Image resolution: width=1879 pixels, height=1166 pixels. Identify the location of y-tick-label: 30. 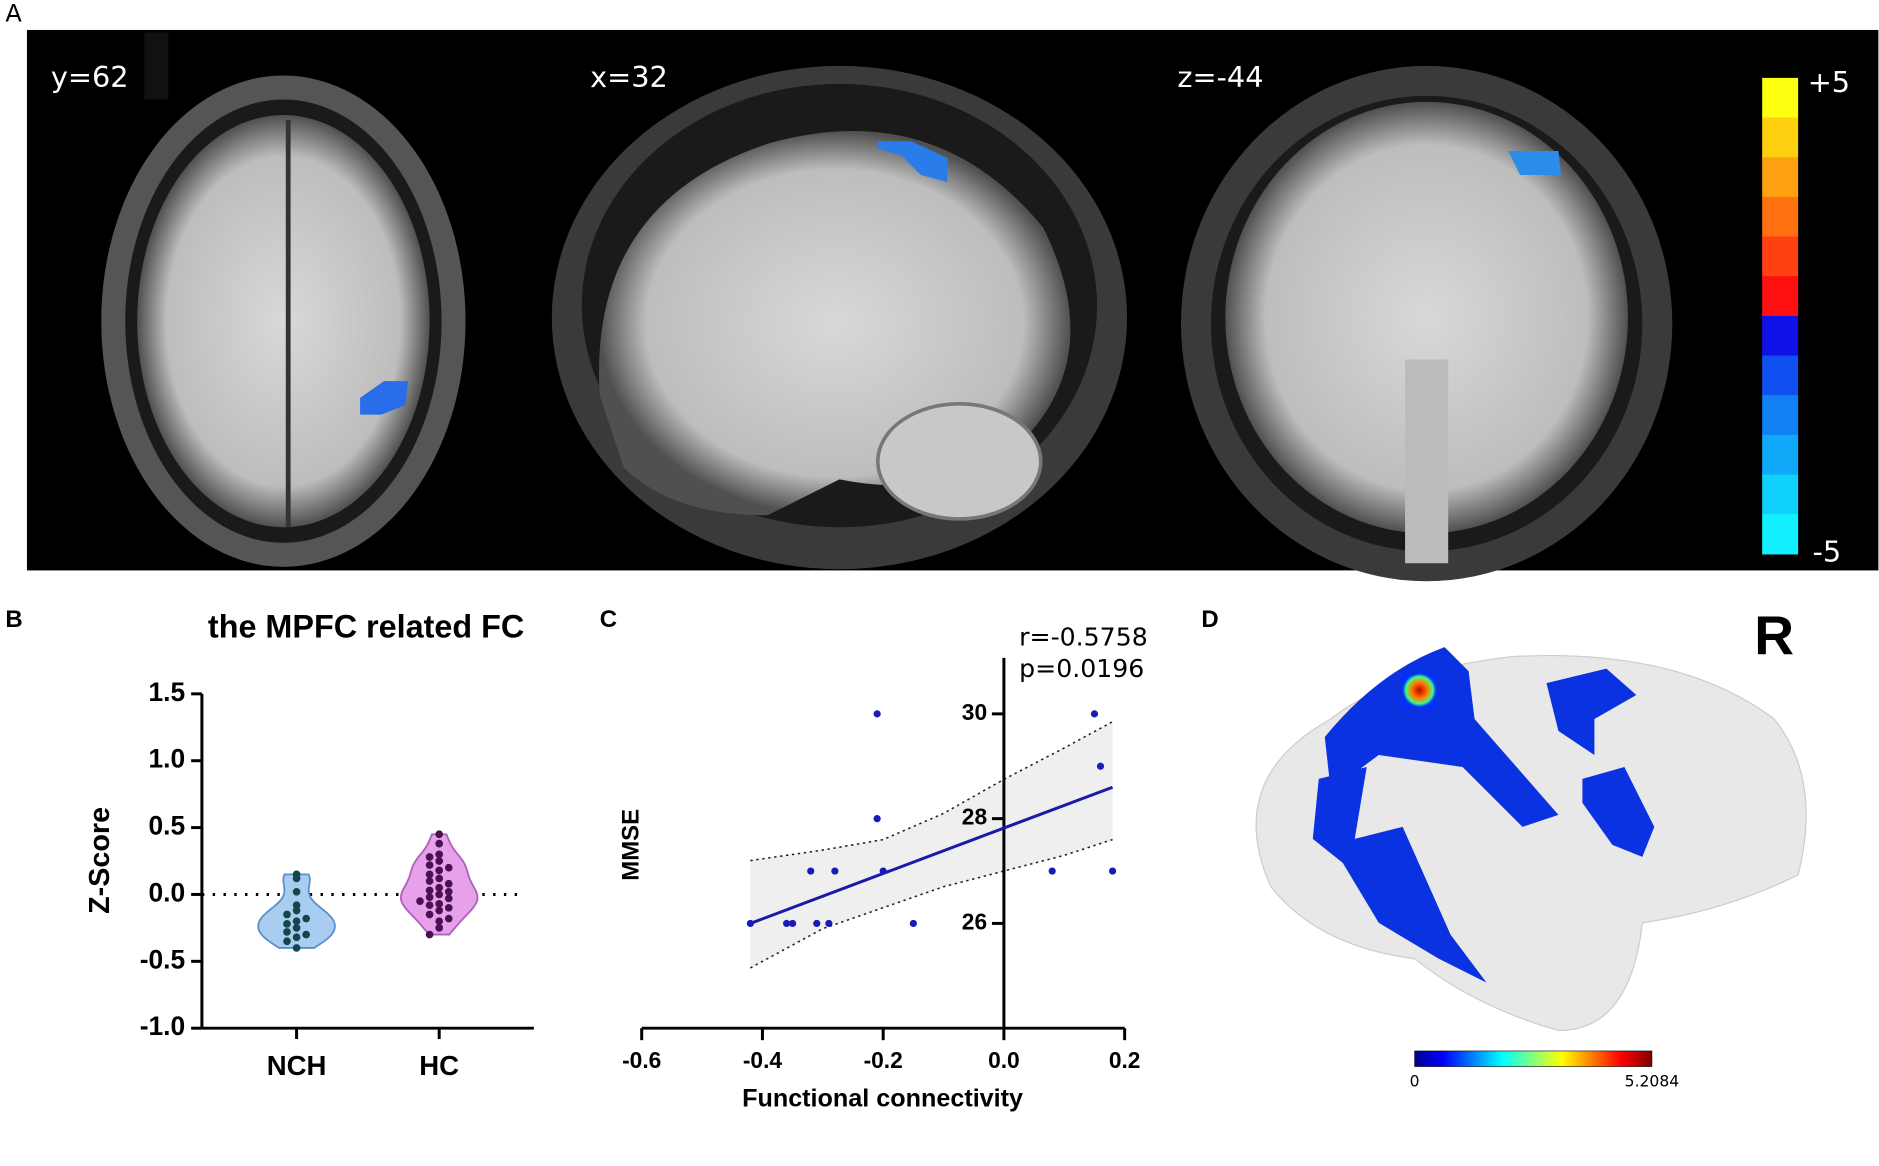
(974, 712).